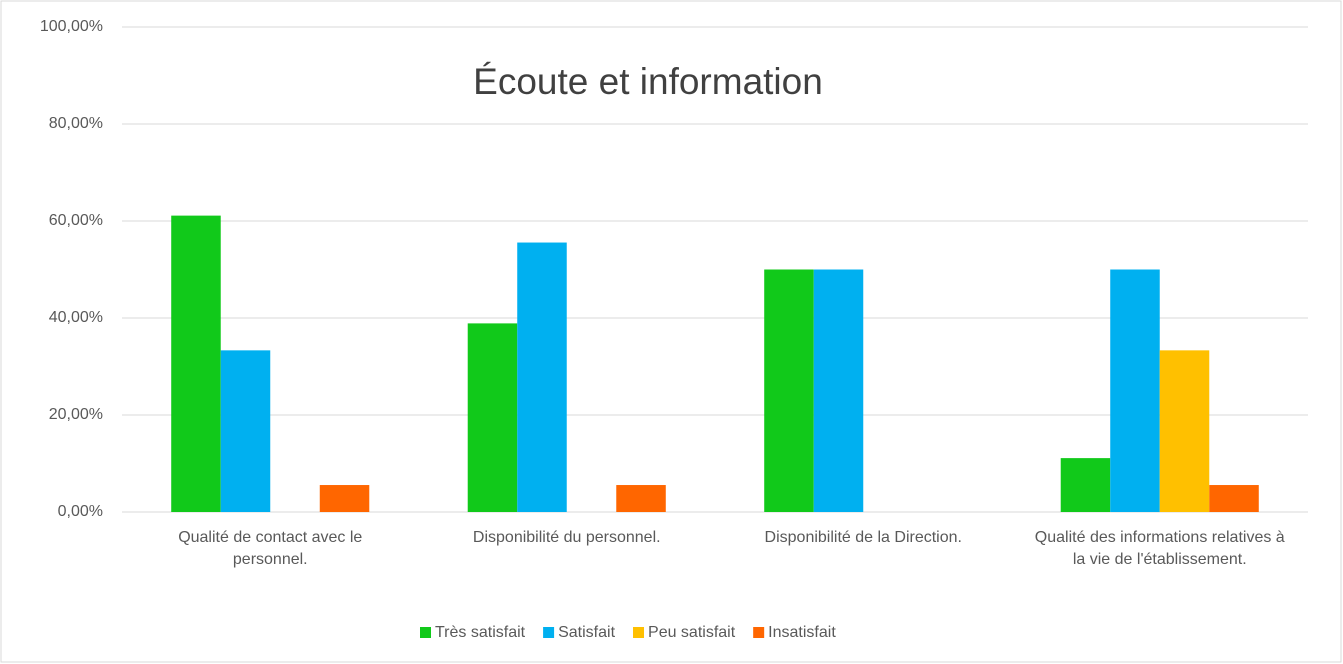 This screenshot has height=664, width=1343. Describe the element at coordinates (76, 414) in the screenshot. I see `y-tick-label: 20,00%` at that location.